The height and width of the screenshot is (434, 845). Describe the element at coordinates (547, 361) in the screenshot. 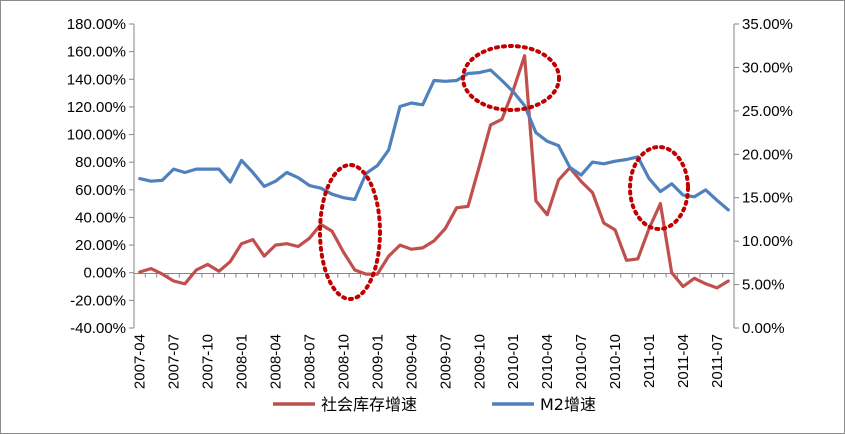

I see `x-tick-label: 2010-04` at that location.